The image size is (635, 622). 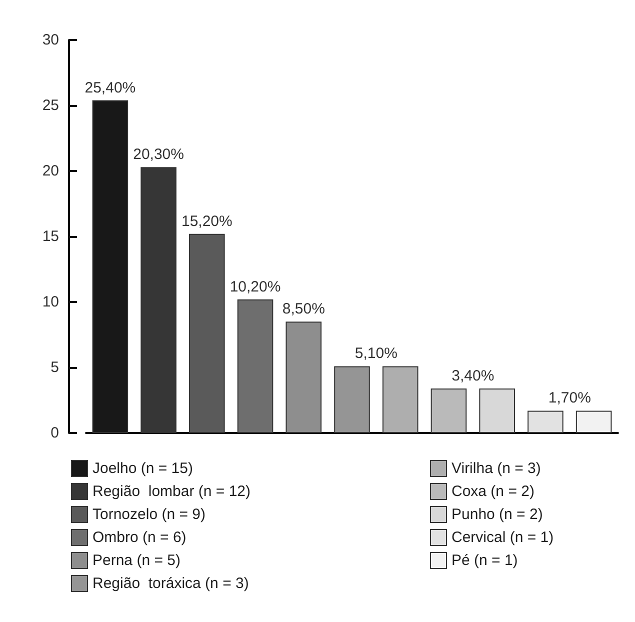 I want to click on legend-label: Região lombar (n = 12), so click(x=171, y=491).